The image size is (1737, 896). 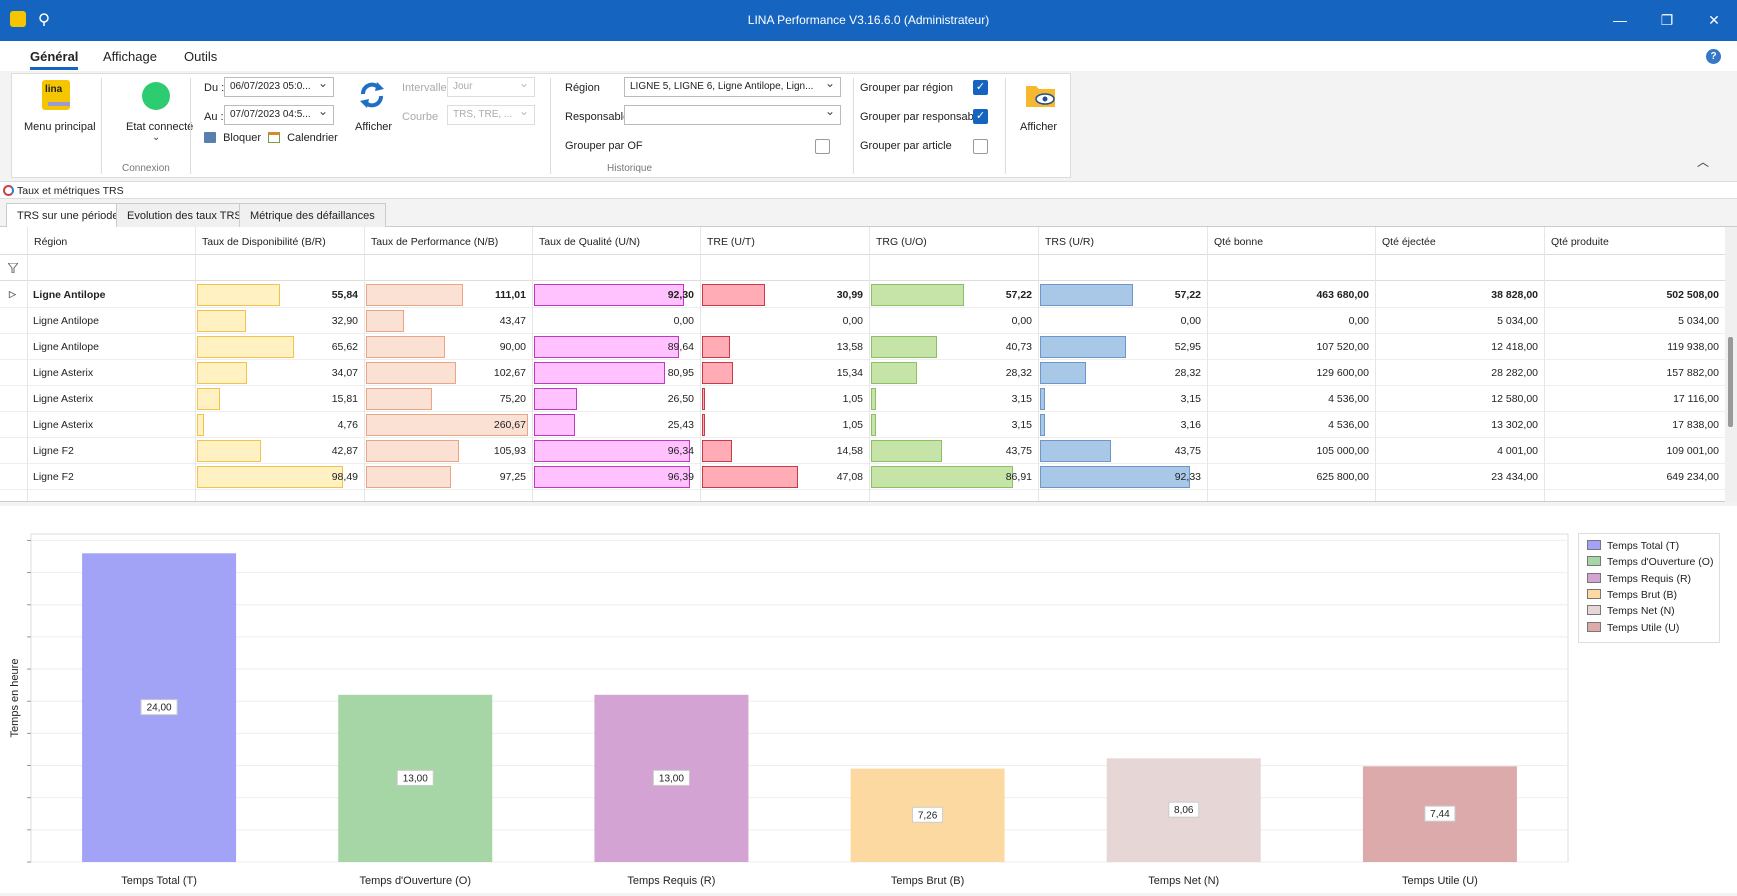 What do you see at coordinates (1342, 295) in the screenshot?
I see `bonne-cell: 463 680,00` at bounding box center [1342, 295].